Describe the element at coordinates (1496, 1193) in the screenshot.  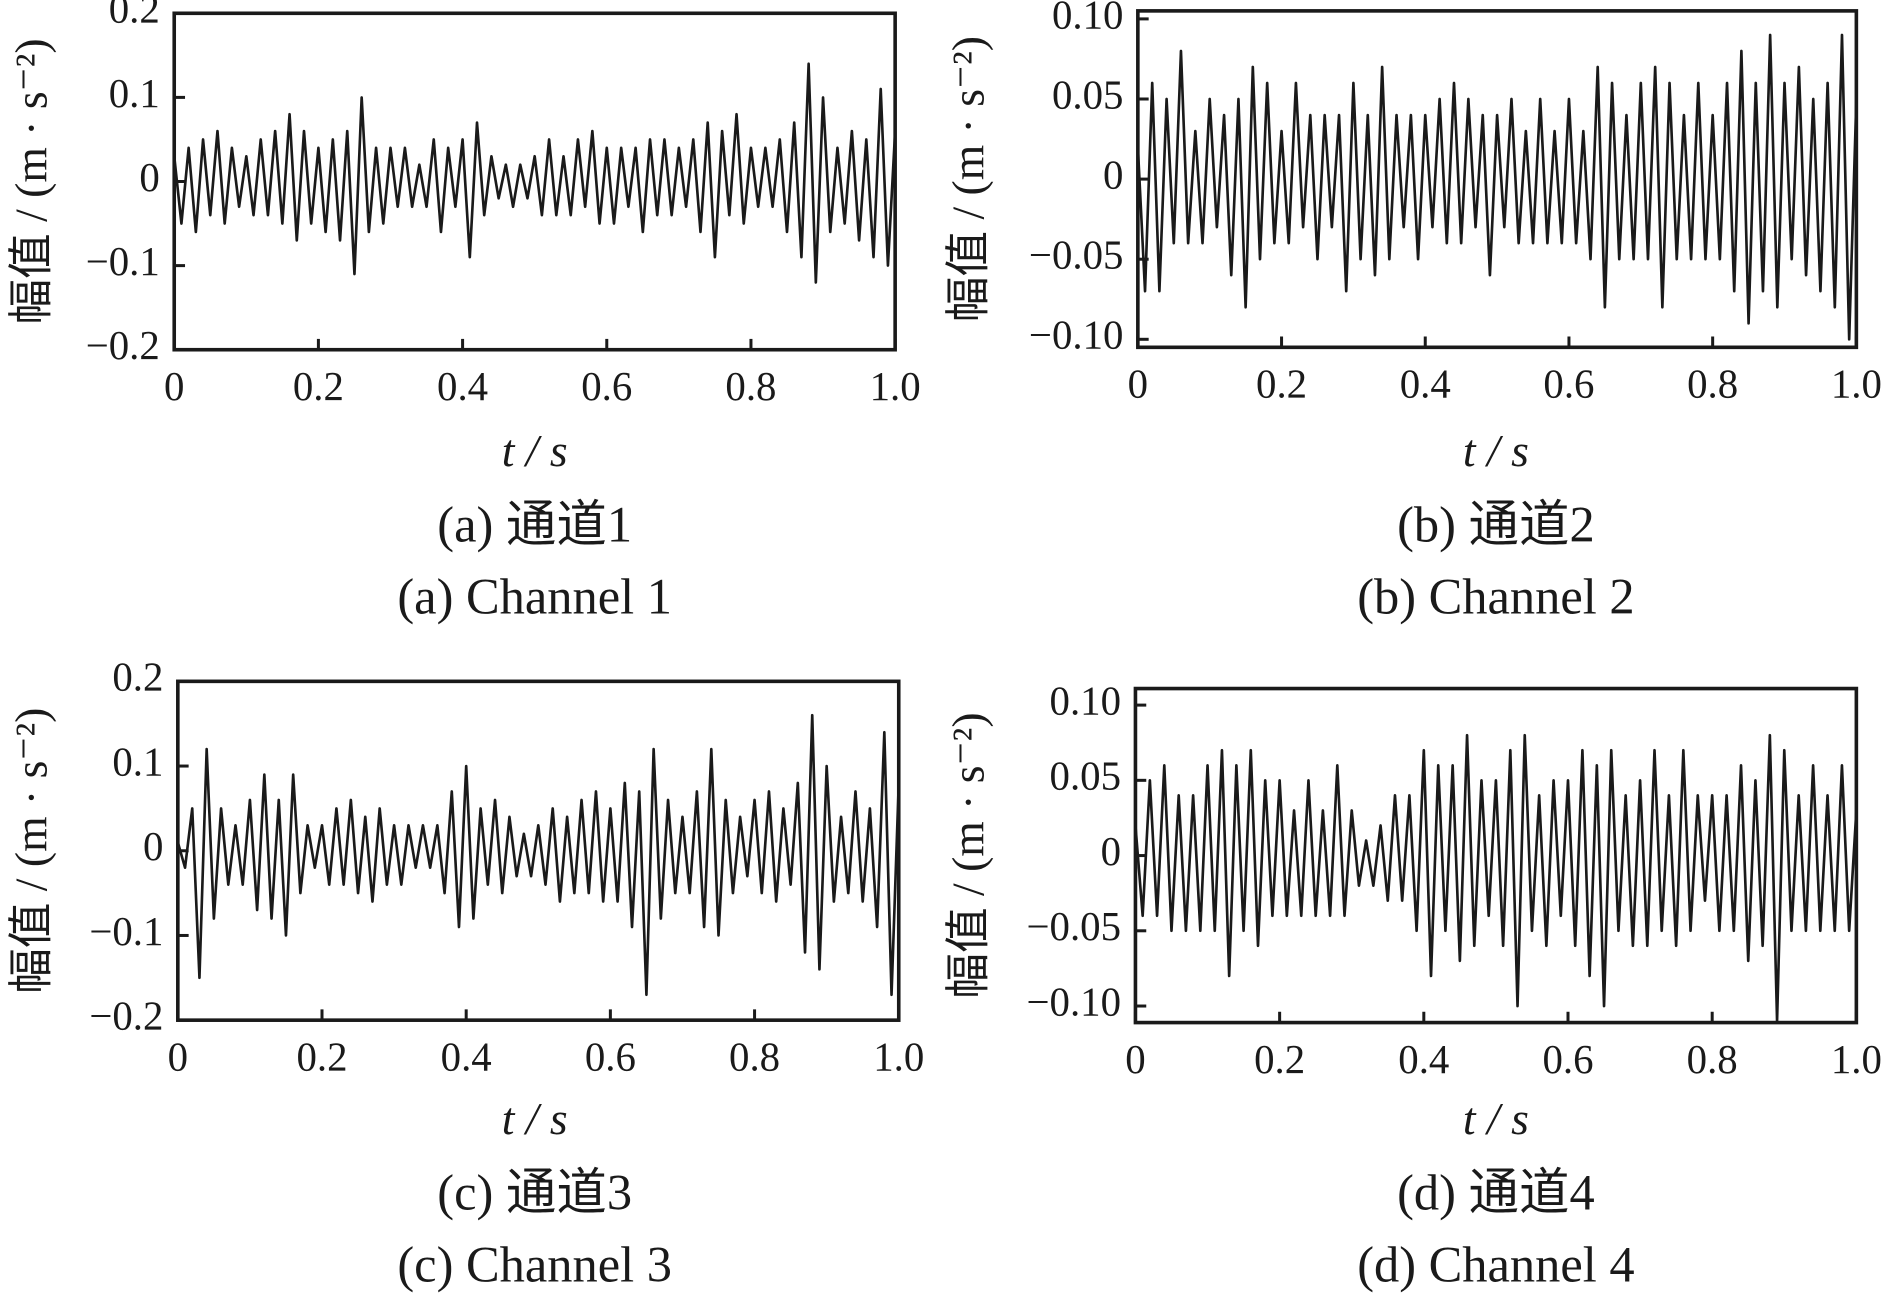
I see `caption: (d) 通道4` at that location.